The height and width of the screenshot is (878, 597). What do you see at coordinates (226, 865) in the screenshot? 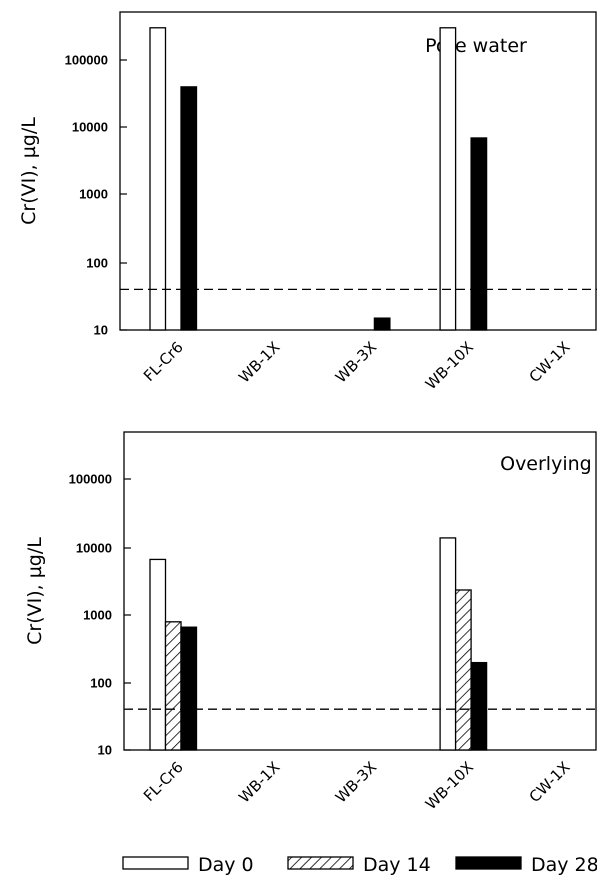
I see `legend-label: Day 0` at bounding box center [226, 865].